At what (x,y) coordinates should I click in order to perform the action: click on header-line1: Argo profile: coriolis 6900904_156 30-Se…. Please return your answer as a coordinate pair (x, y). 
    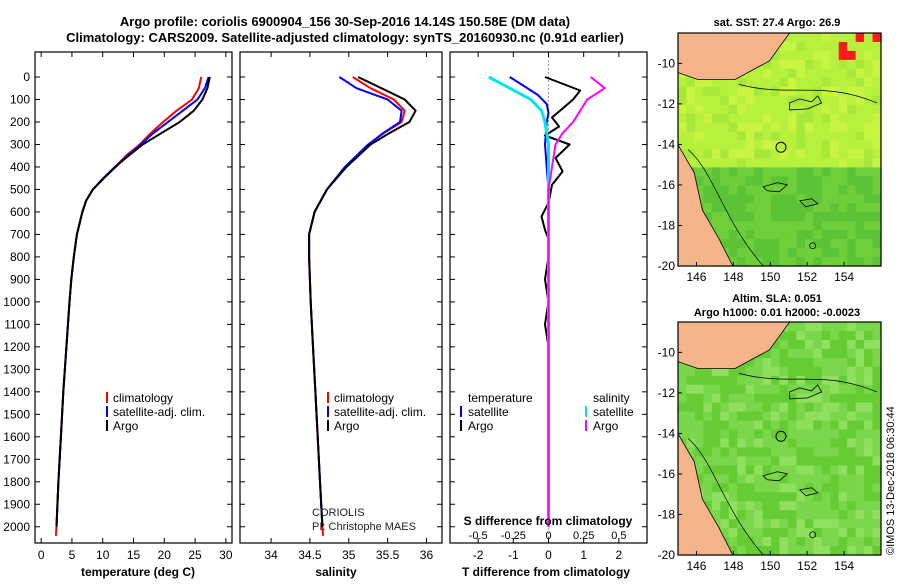
    Looking at the image, I should click on (345, 21).